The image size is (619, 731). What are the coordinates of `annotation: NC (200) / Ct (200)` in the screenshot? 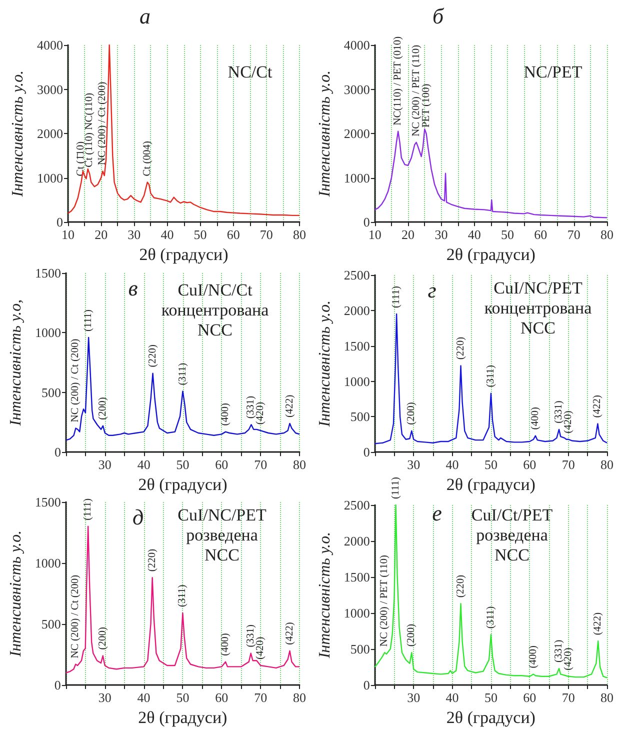 It's located at (102, 123).